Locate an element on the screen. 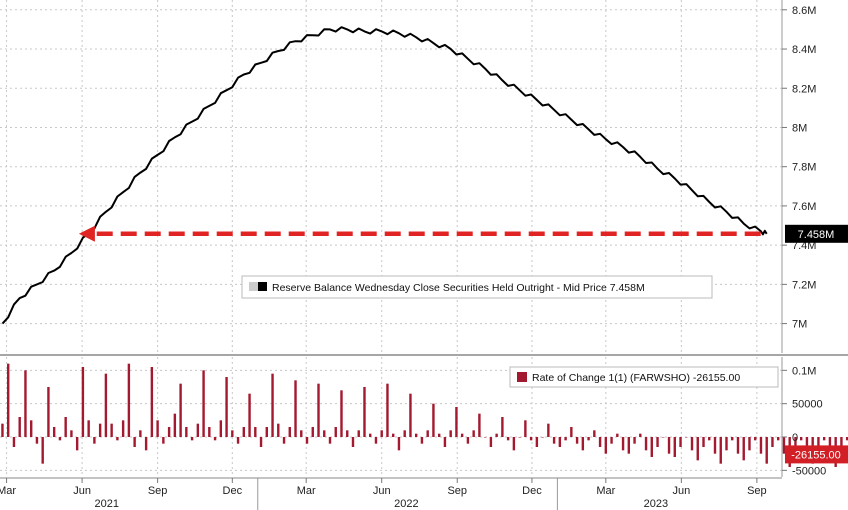 The width and height of the screenshot is (848, 510). top-last-value-label: 7.458M is located at coordinates (816, 235).